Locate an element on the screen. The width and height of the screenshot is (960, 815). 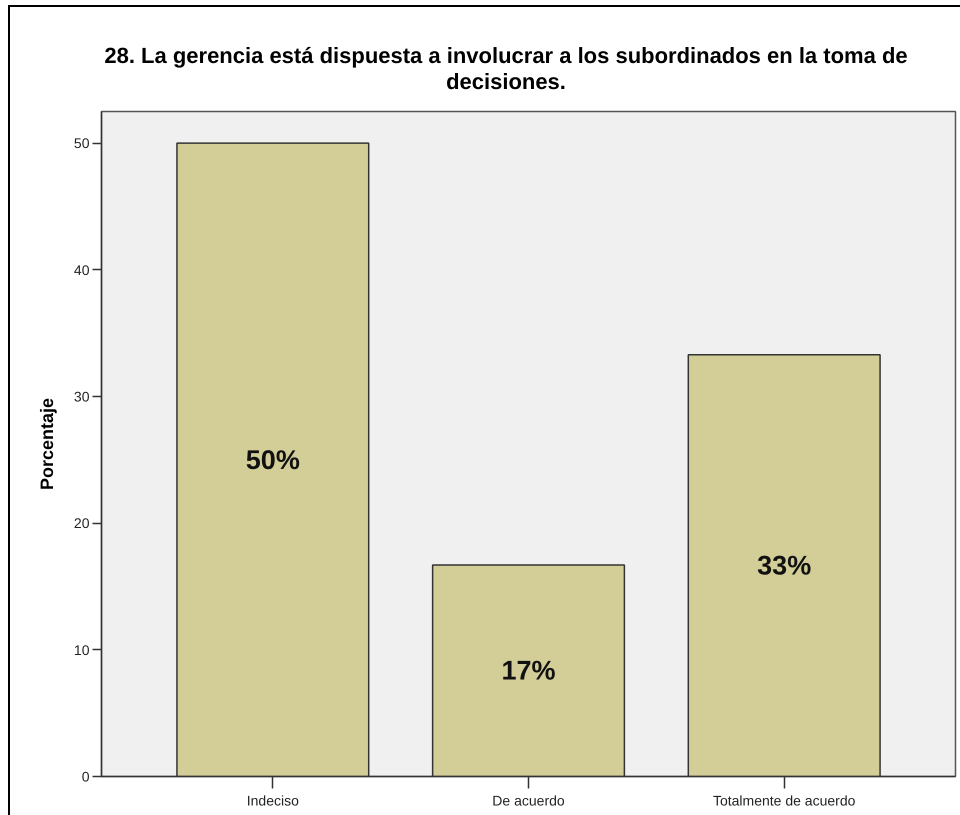
y-tick-label: 10 is located at coordinates (82, 650).